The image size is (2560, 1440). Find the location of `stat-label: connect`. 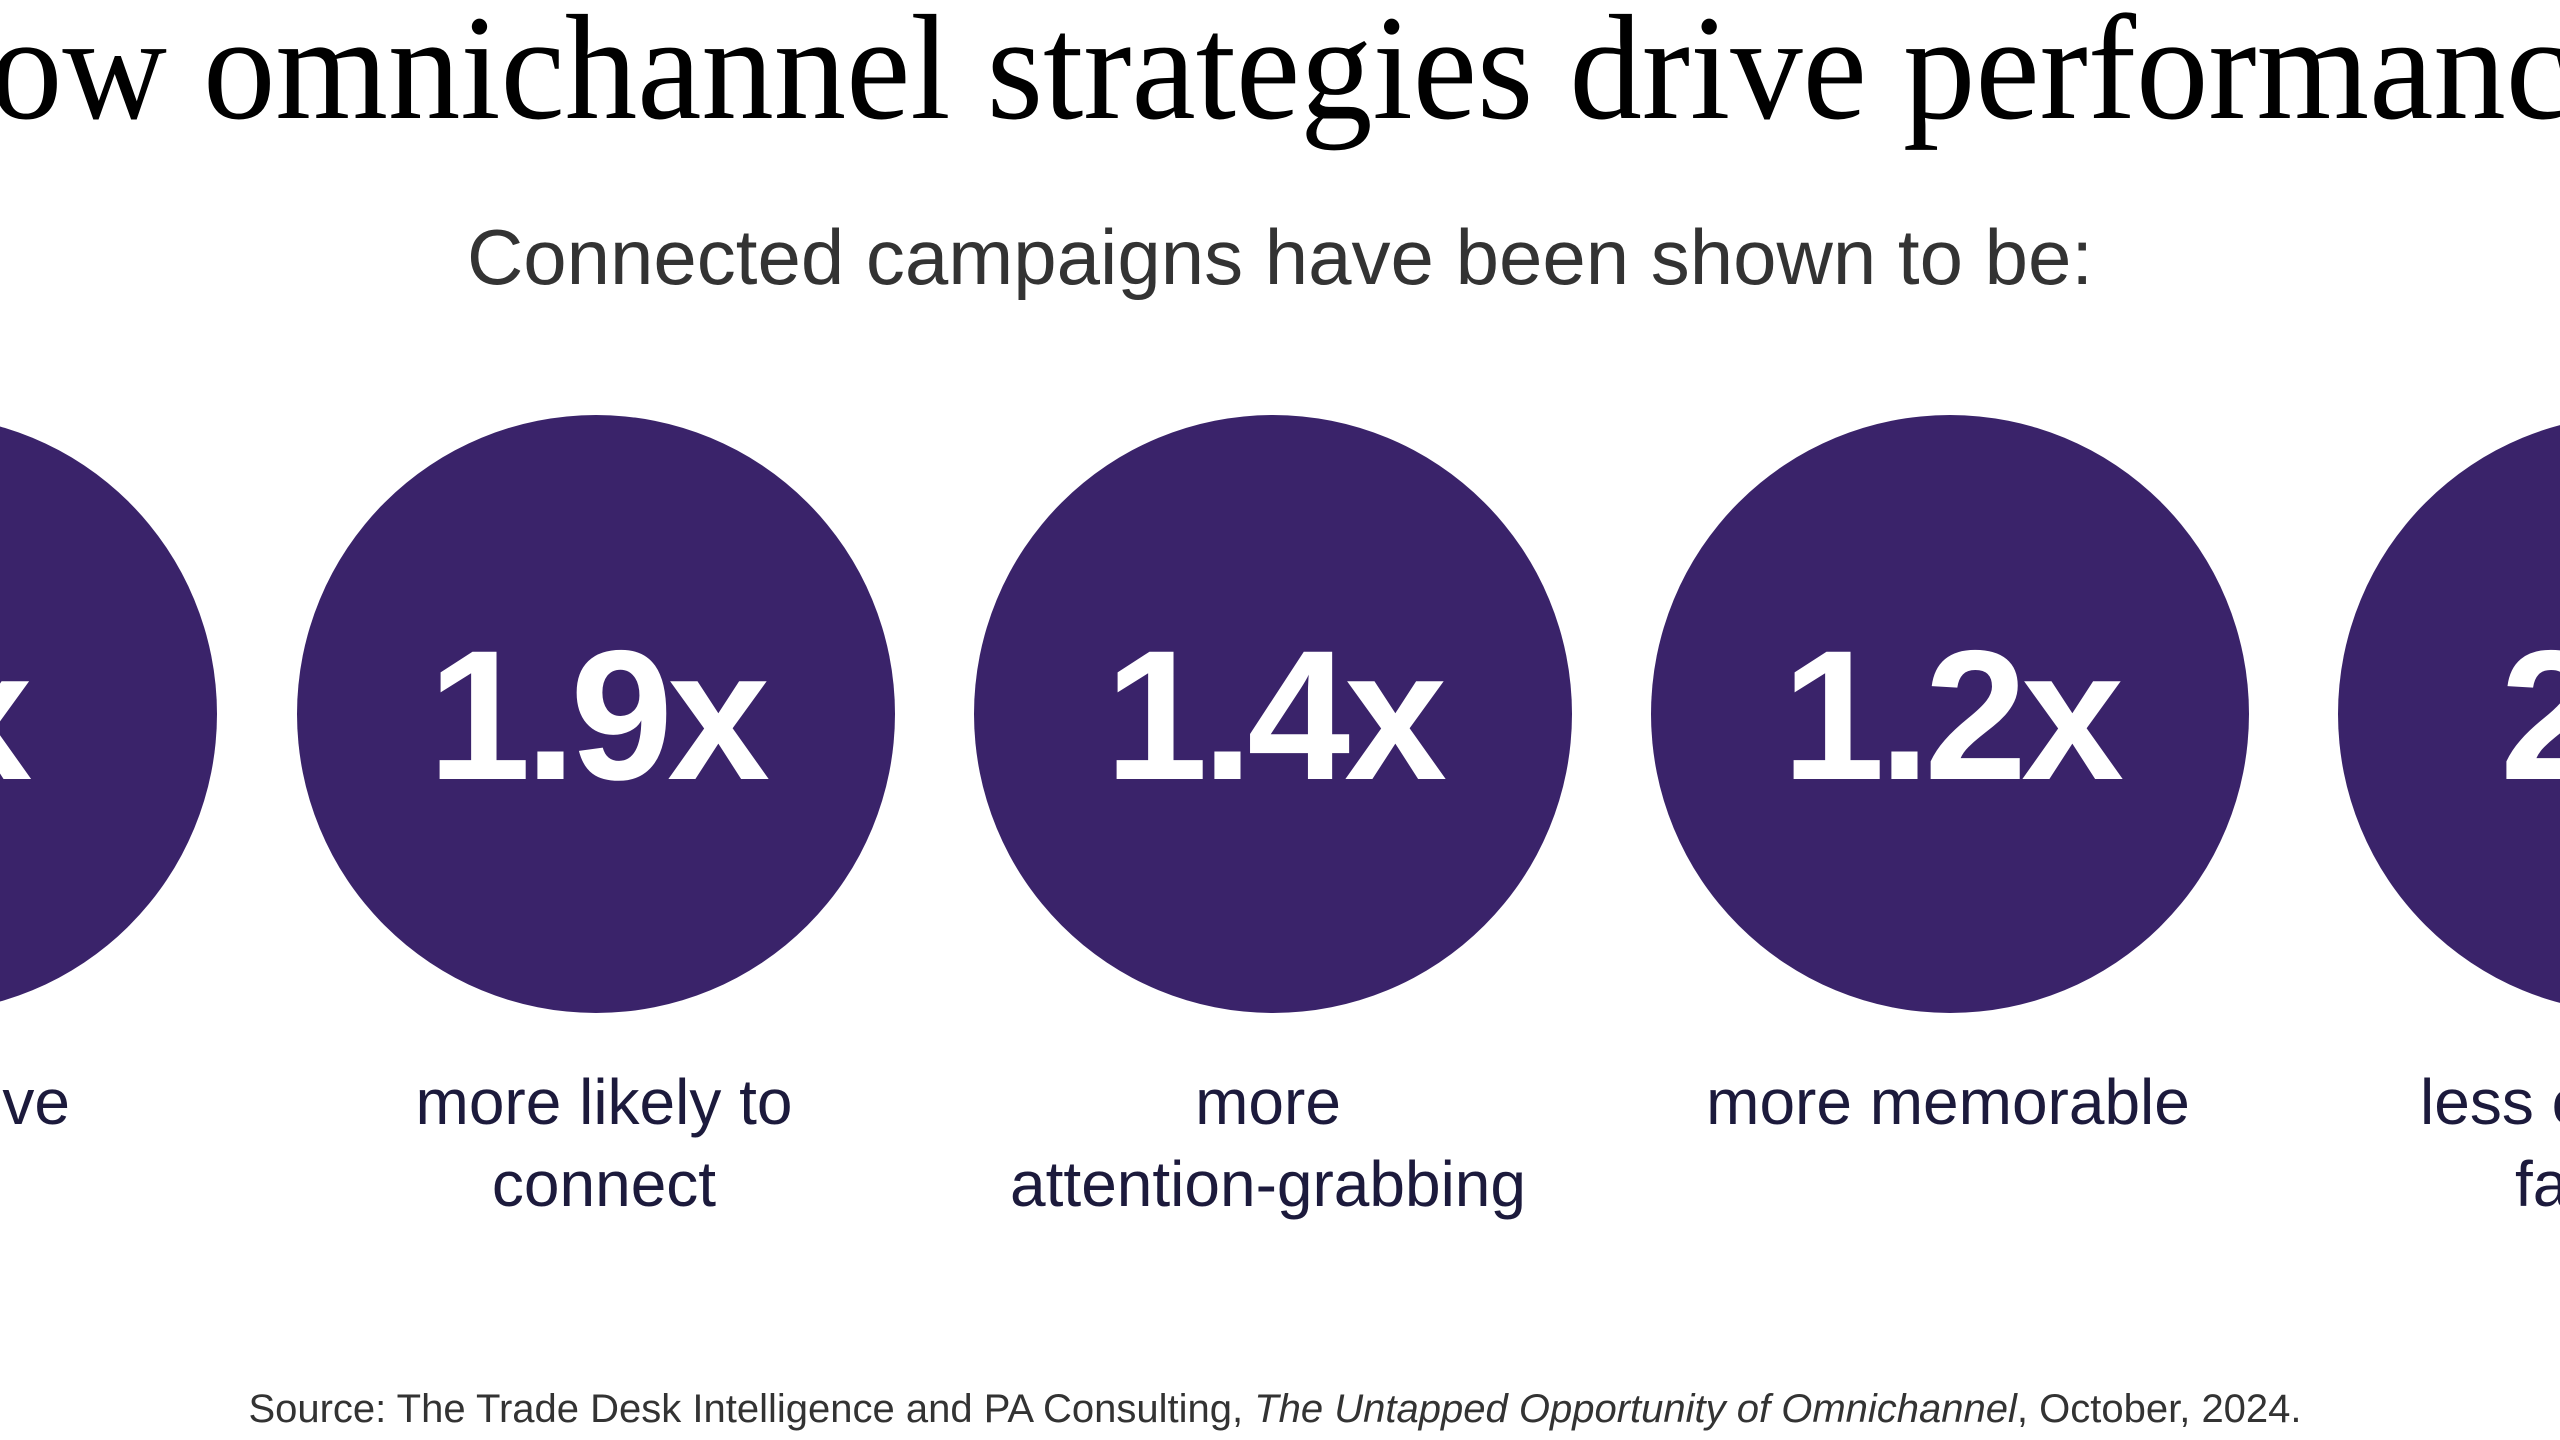

stat-label: connect is located at coordinates (604, 1184).